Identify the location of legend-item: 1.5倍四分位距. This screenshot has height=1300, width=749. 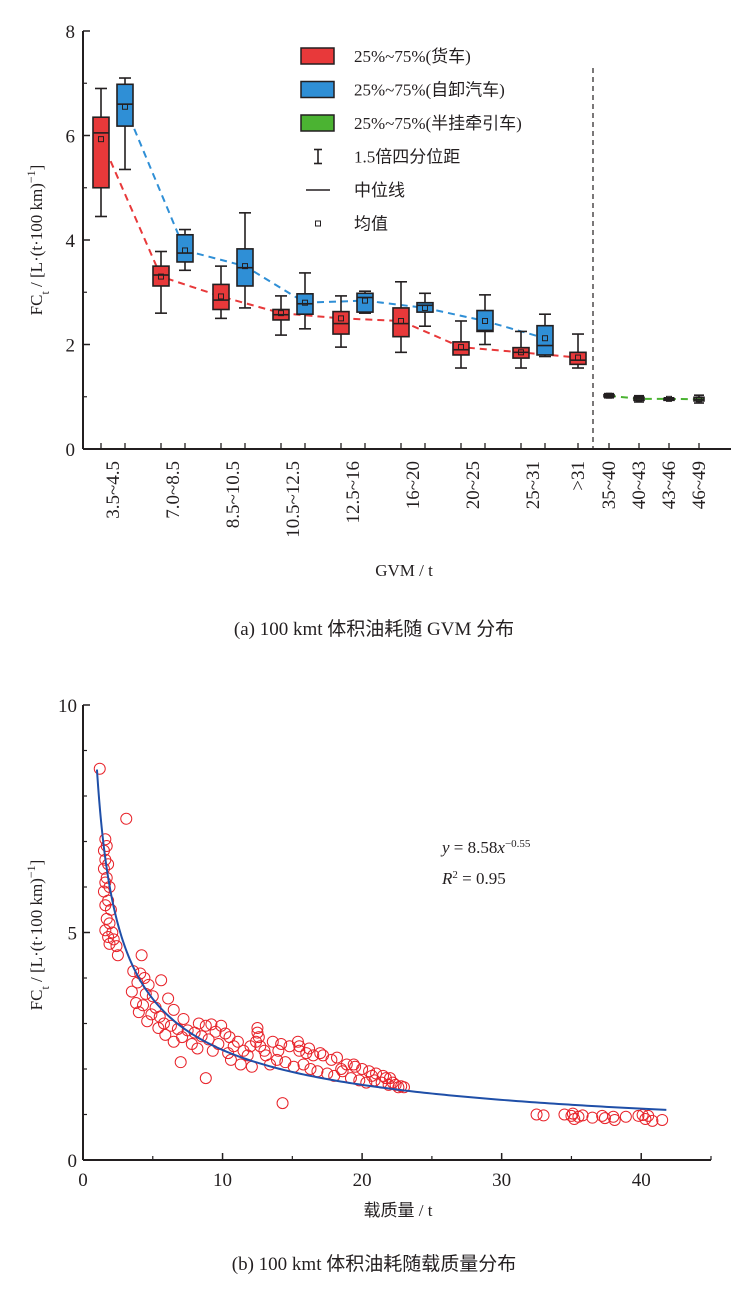
(387, 157).